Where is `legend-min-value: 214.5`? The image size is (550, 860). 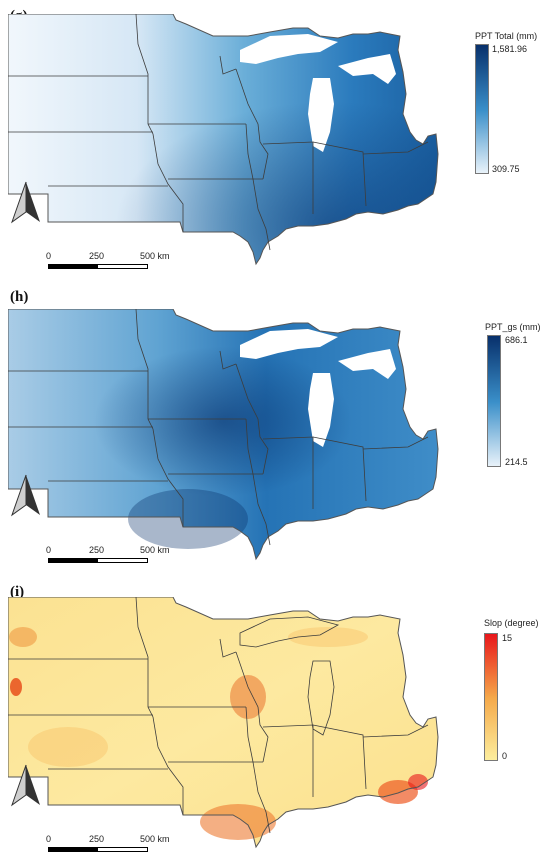 legend-min-value: 214.5 is located at coordinates (516, 462).